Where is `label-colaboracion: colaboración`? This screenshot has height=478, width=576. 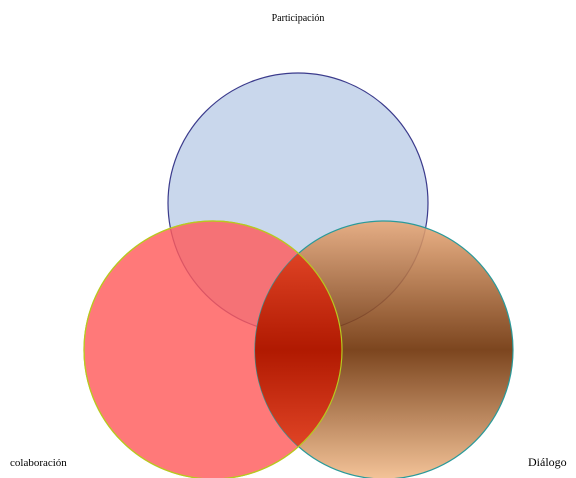 label-colaboracion: colaboración is located at coordinates (38, 463).